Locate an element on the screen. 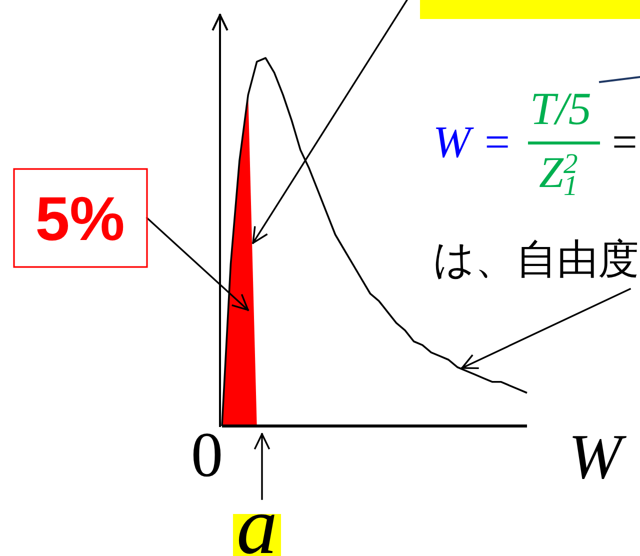 The width and height of the screenshot is (640, 556). annotation: は、自由度 is located at coordinates (536, 259).